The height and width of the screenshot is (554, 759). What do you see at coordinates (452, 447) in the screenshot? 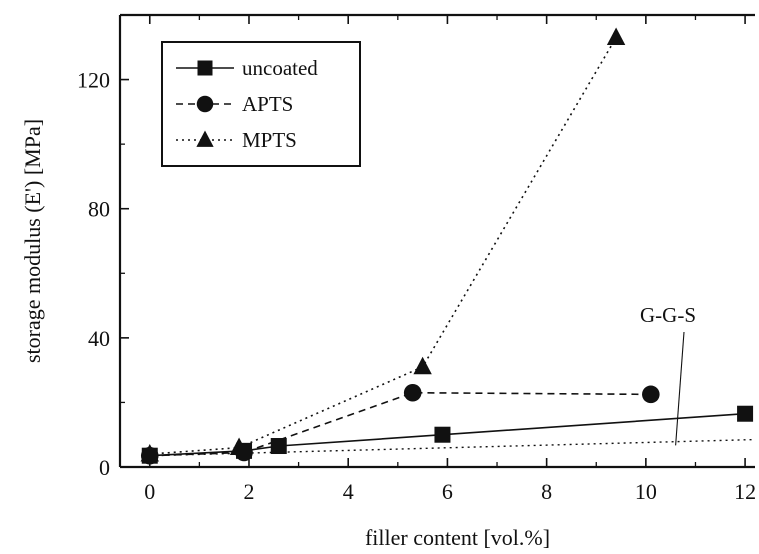
I see `reference-line` at bounding box center [452, 447].